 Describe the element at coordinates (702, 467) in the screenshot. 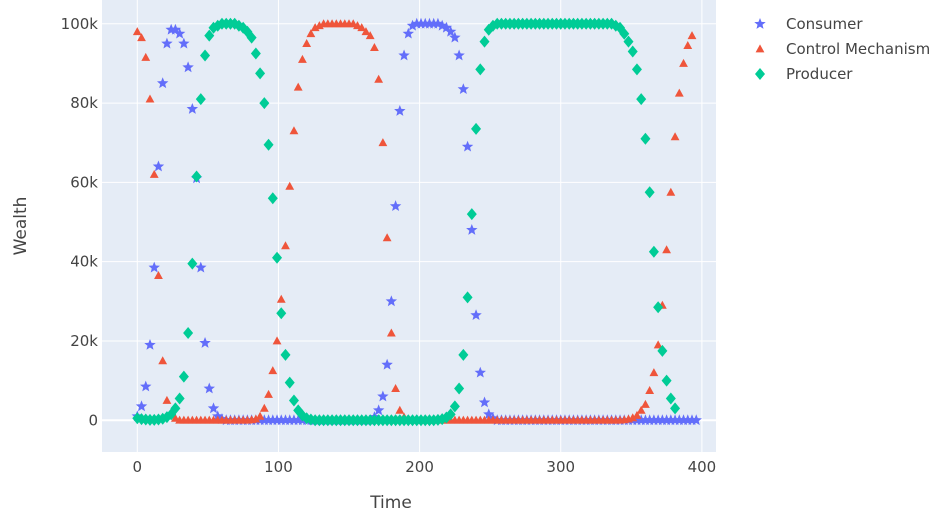

I see `x-tick-label: 400` at that location.